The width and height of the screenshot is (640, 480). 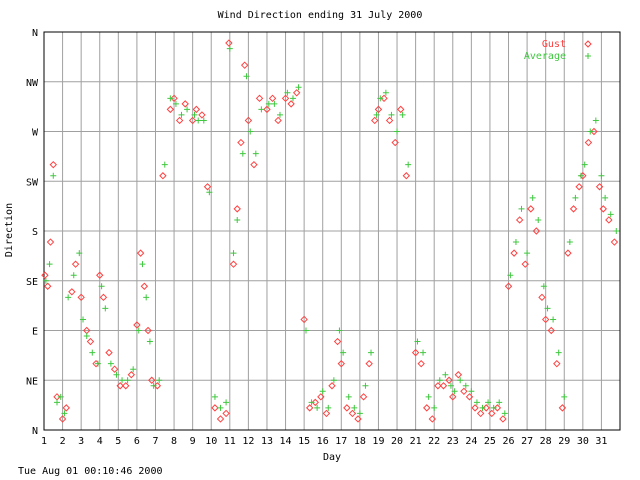 What do you see at coordinates (434, 441) in the screenshot?
I see `x-tick-label: 22` at bounding box center [434, 441].